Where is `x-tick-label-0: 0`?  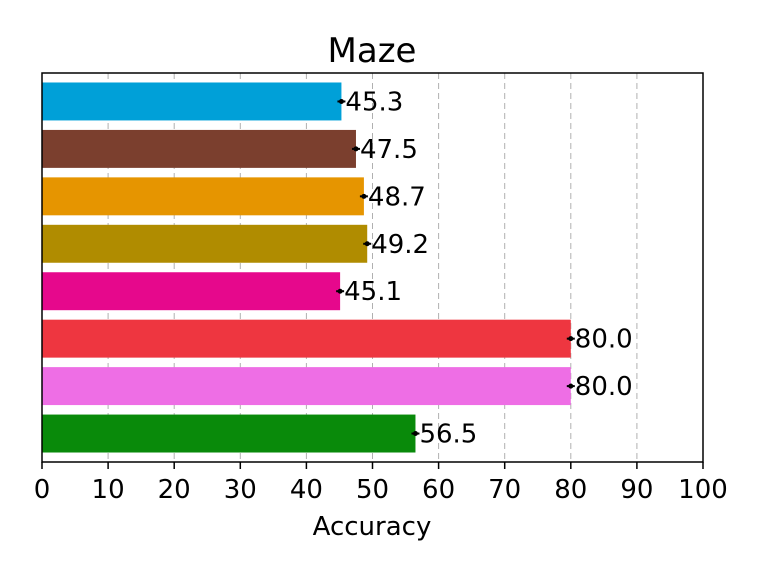 x-tick-label-0: 0 is located at coordinates (42, 490).